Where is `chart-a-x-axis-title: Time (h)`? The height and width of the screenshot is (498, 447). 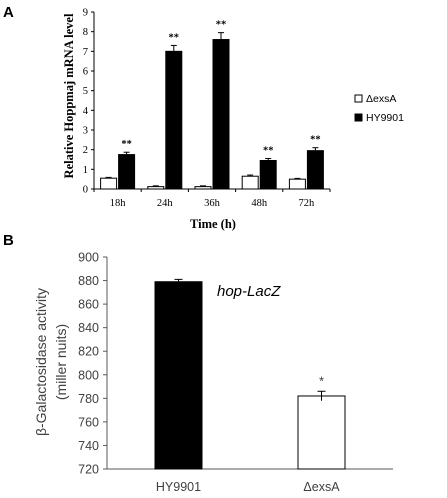
chart-a-x-axis-title: Time (h) is located at coordinates (213, 224).